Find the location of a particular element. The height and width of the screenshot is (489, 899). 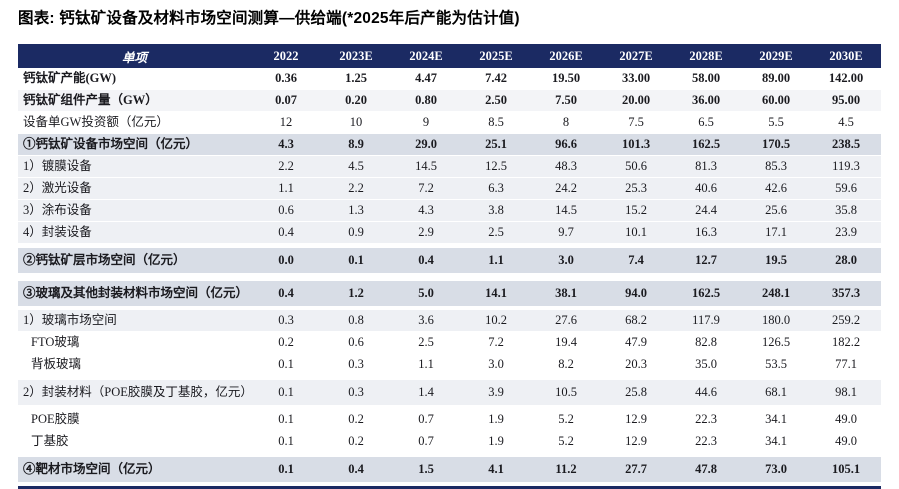

cell-2026E: 96.6 is located at coordinates (566, 145).